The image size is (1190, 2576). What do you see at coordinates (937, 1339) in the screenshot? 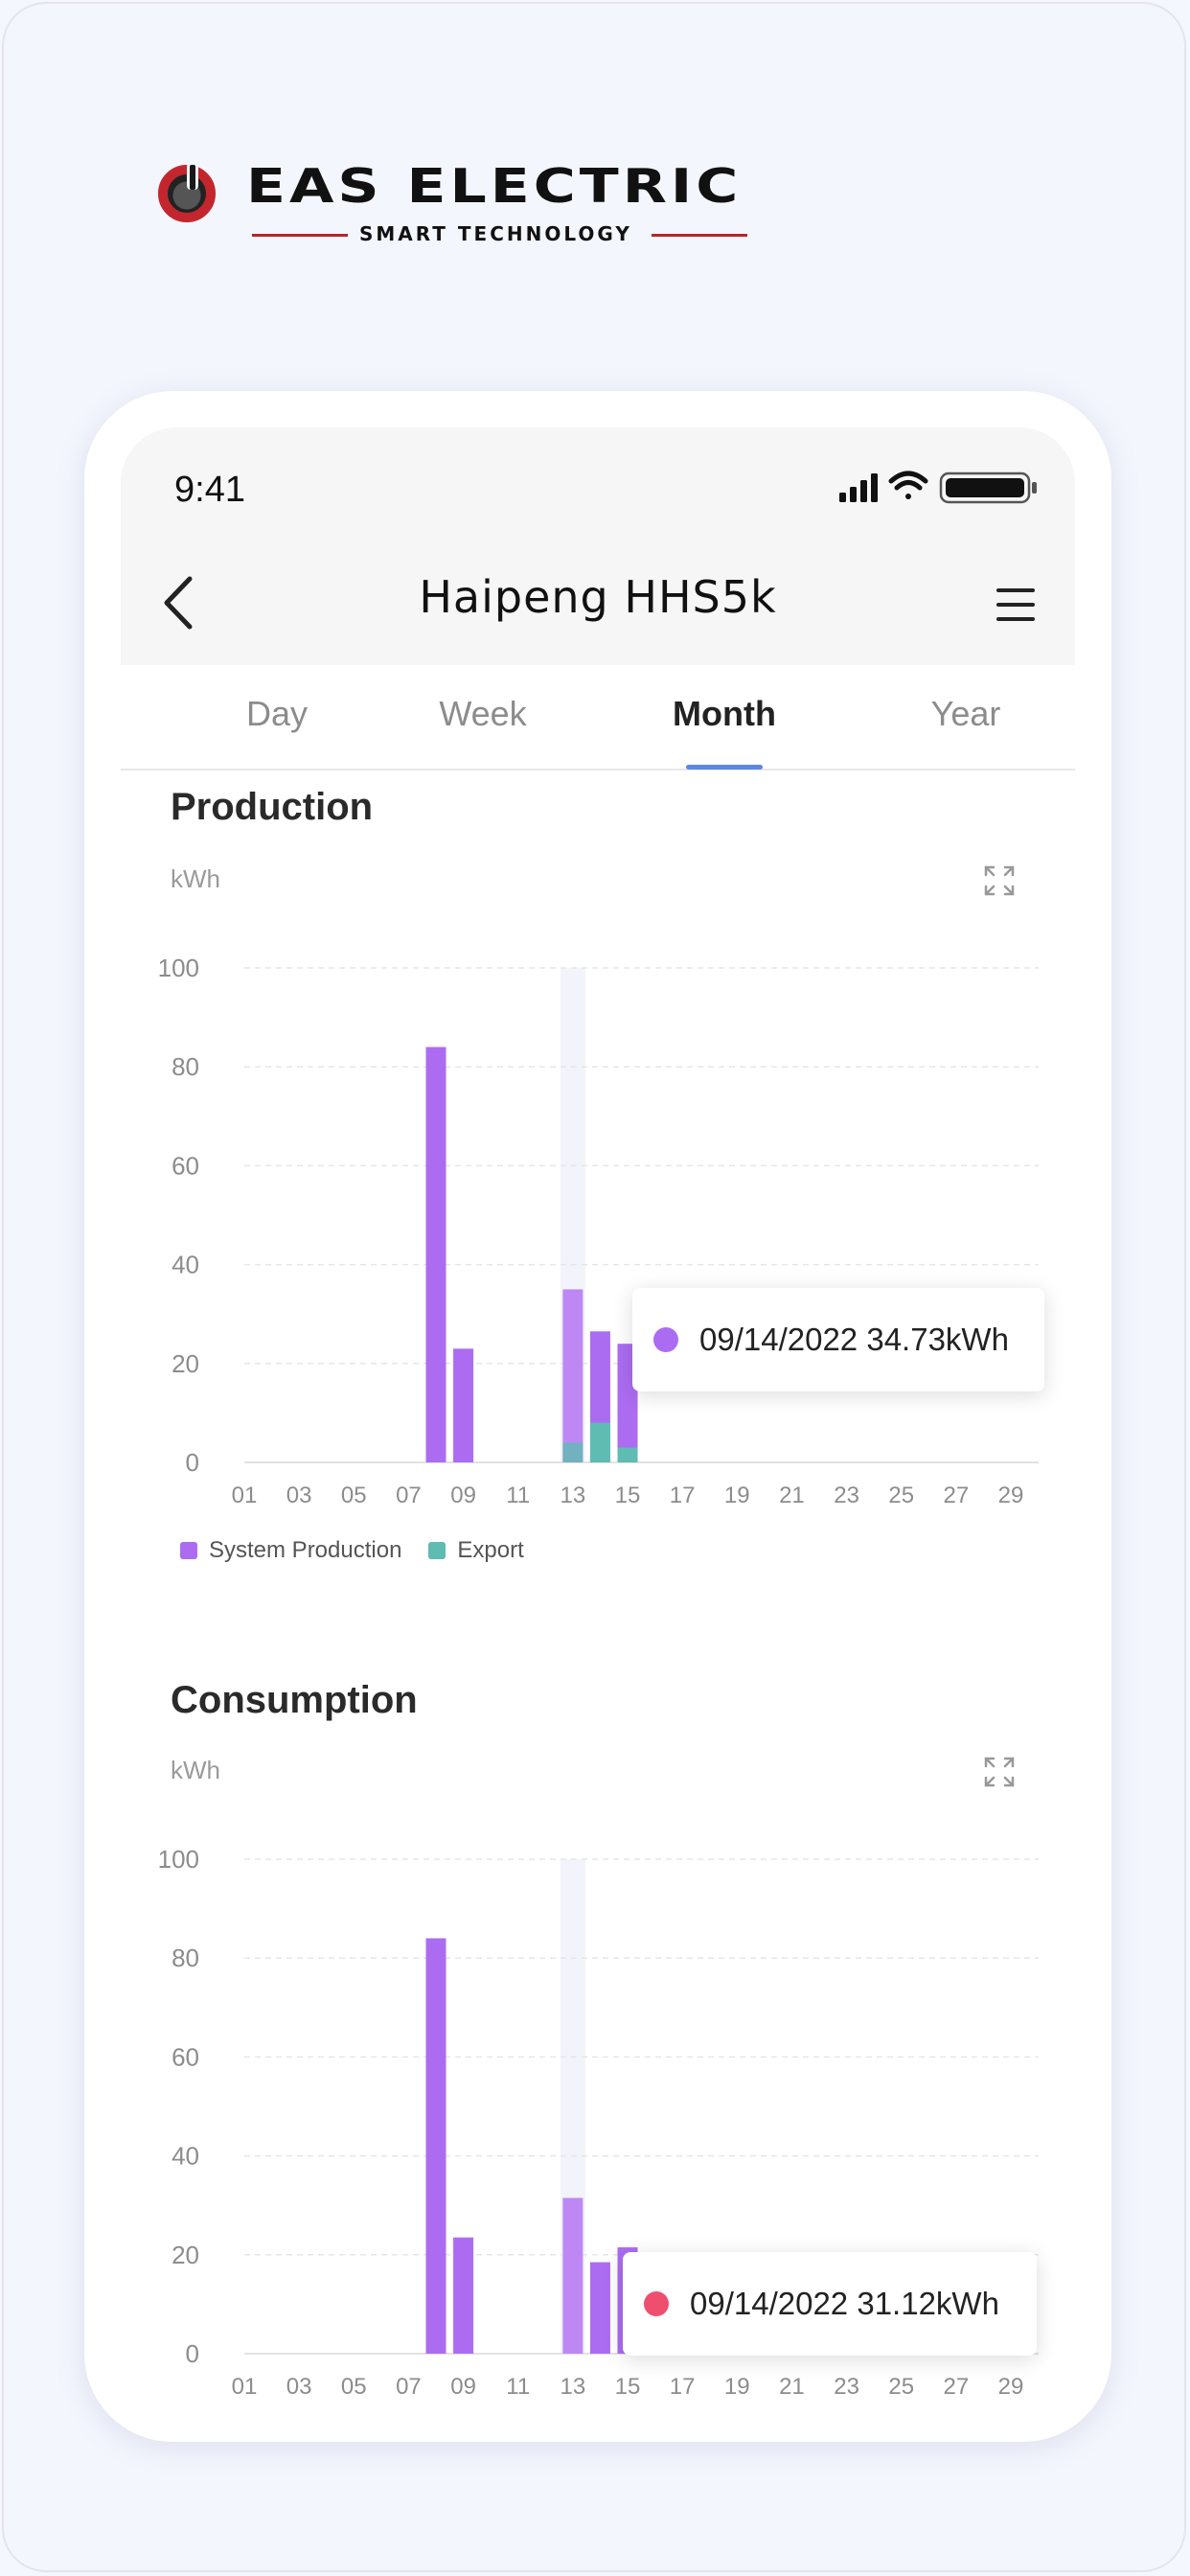
I see `tooltip-value: 34.73kWh` at bounding box center [937, 1339].